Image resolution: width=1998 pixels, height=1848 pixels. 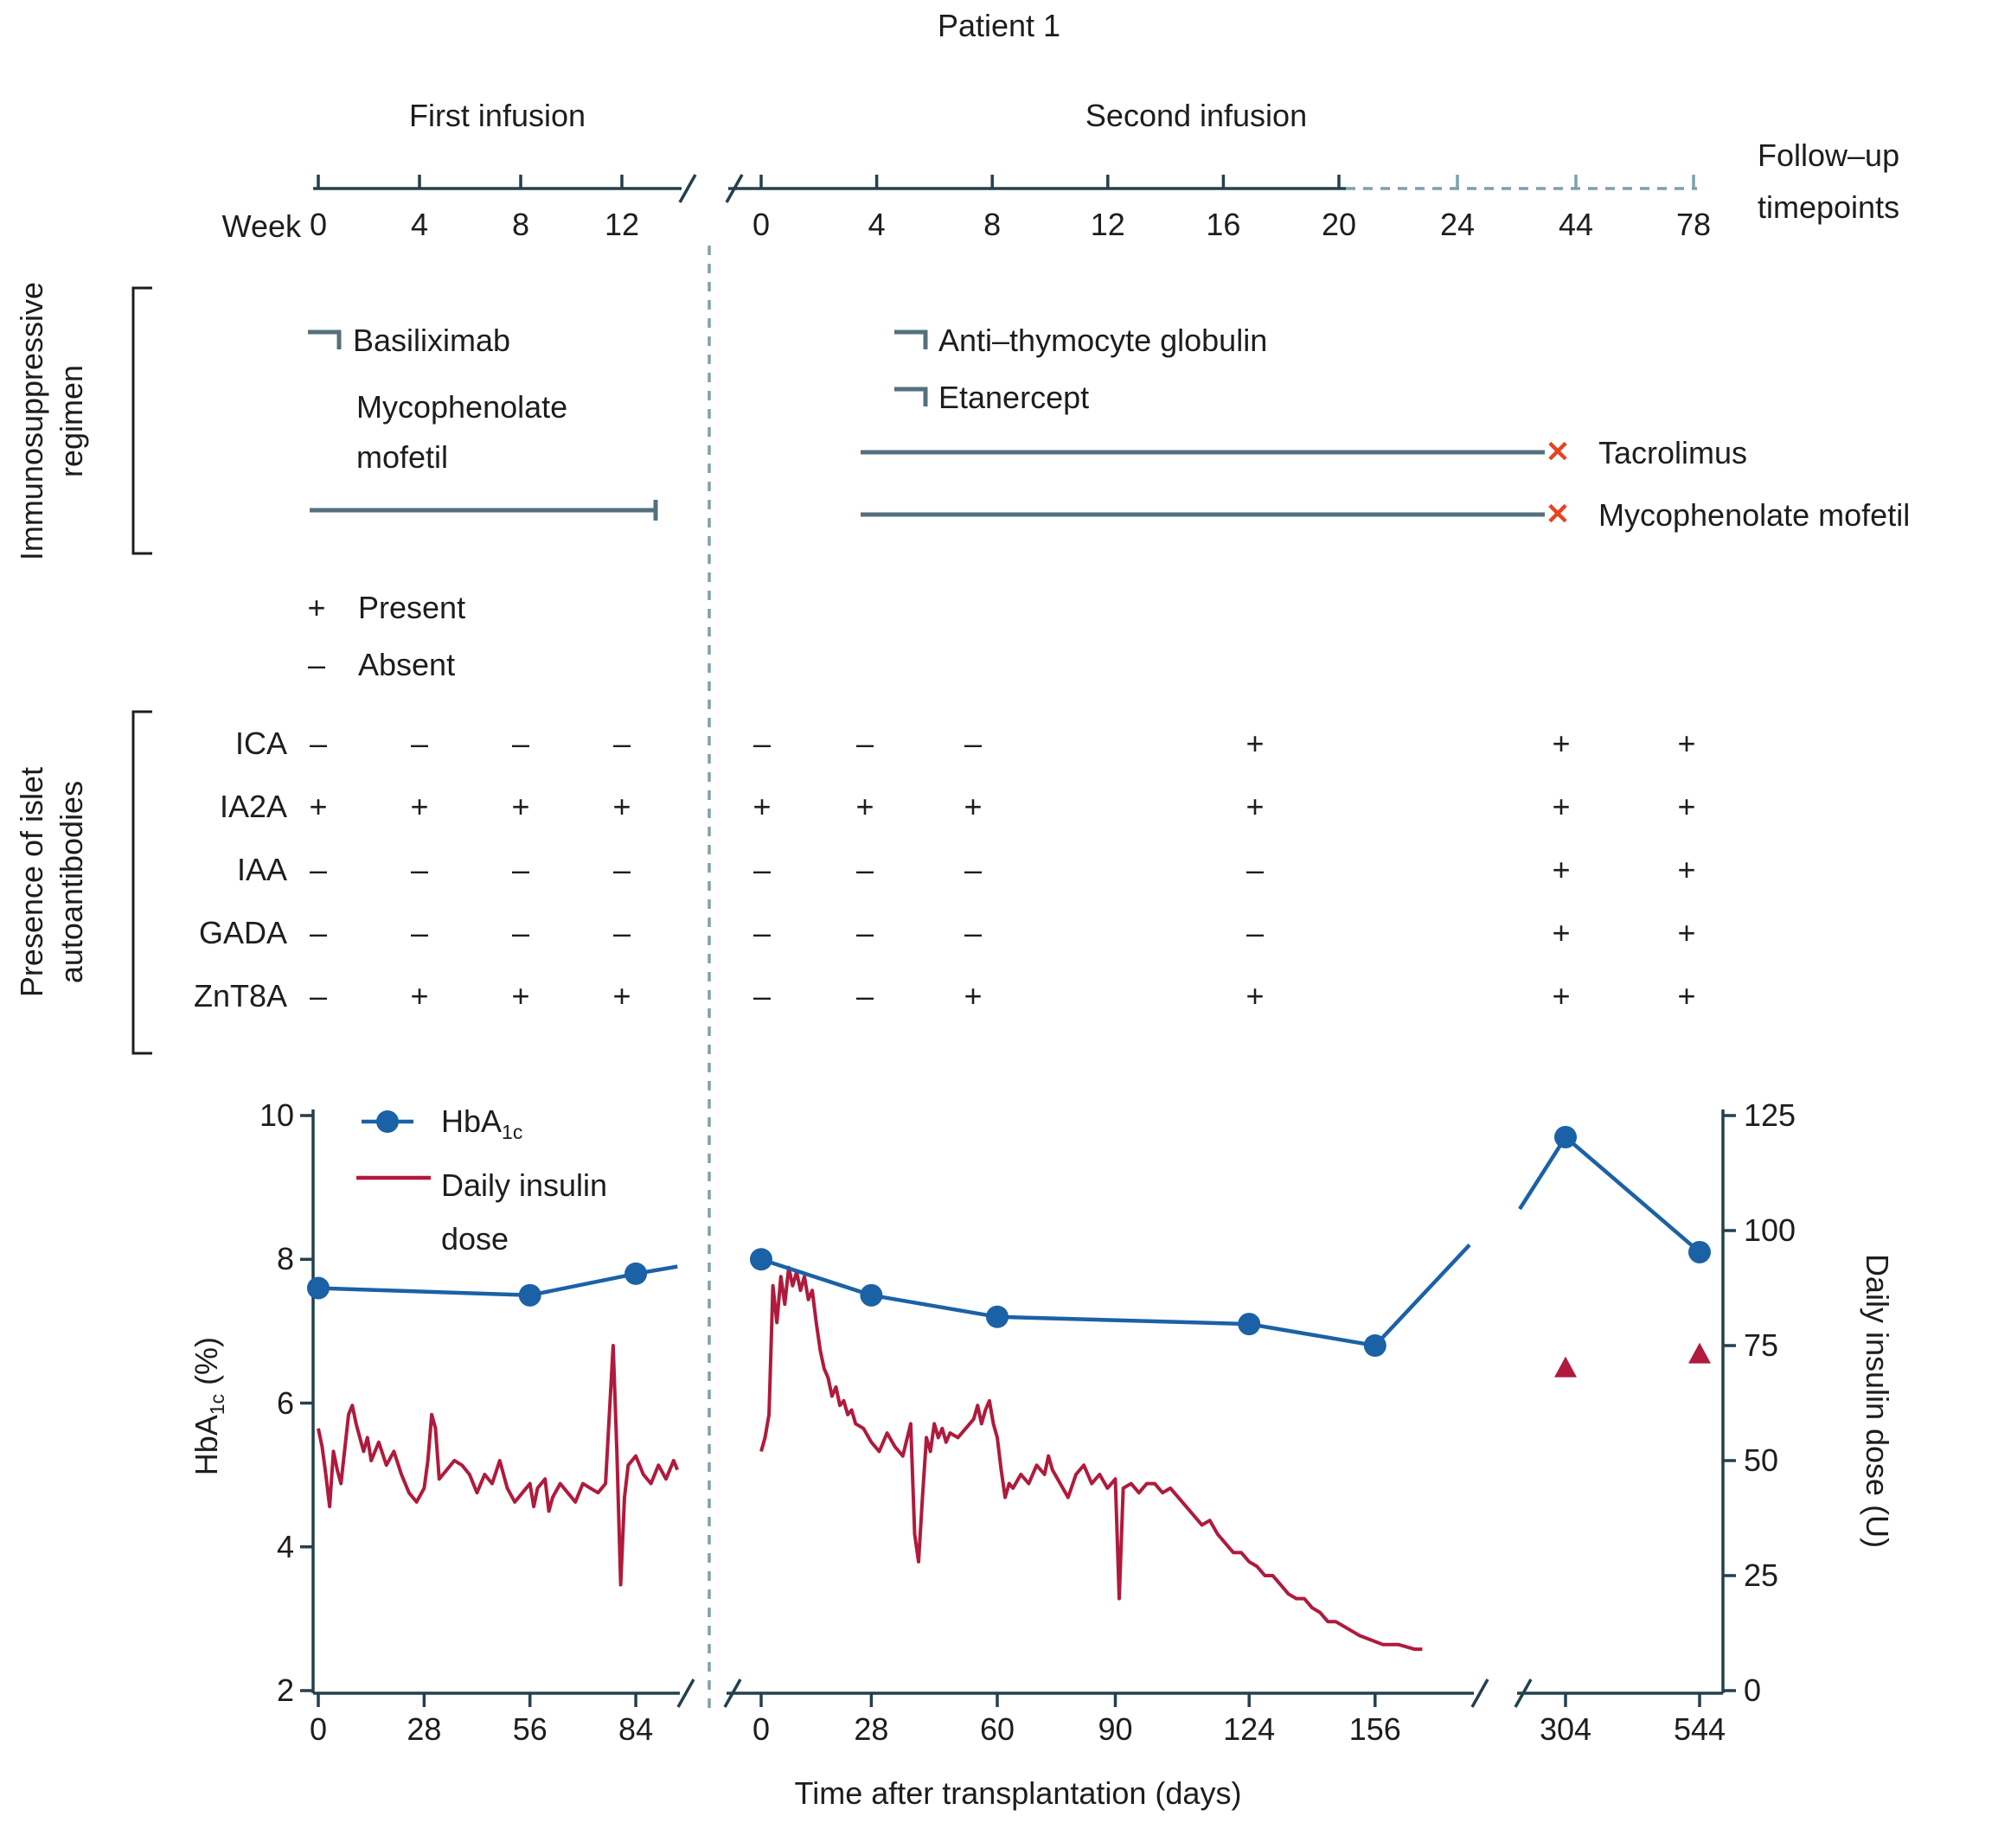 What do you see at coordinates (911, 396) in the screenshot?
I see `etanercept-dose-icon` at bounding box center [911, 396].